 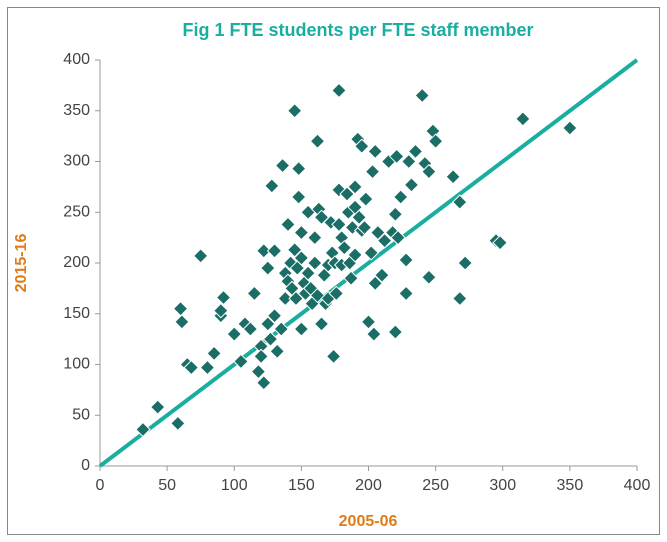 What do you see at coordinates (76, 110) in the screenshot?
I see `y-tick-label: 350` at bounding box center [76, 110].